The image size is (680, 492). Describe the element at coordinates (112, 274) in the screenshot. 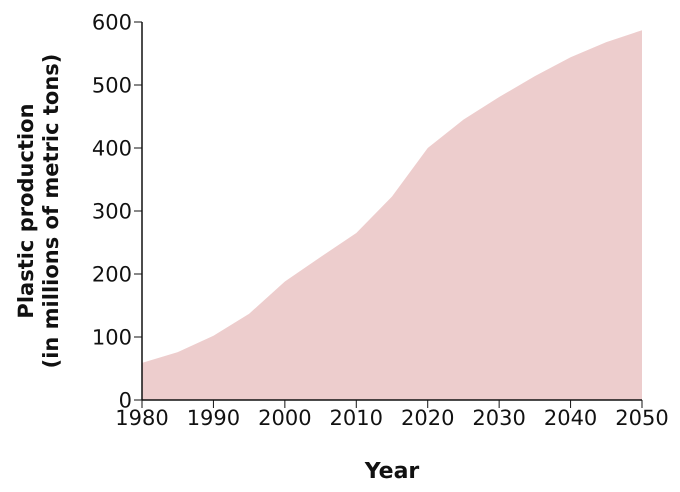

I see `y-tick-label: 200` at that location.